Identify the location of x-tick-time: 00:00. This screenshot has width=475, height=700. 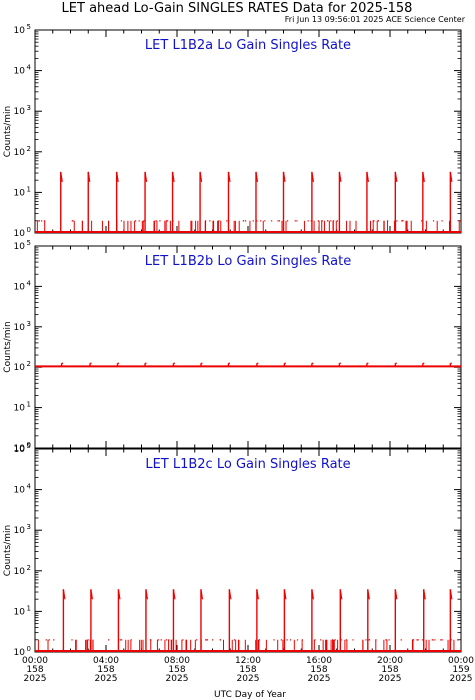
(35, 661).